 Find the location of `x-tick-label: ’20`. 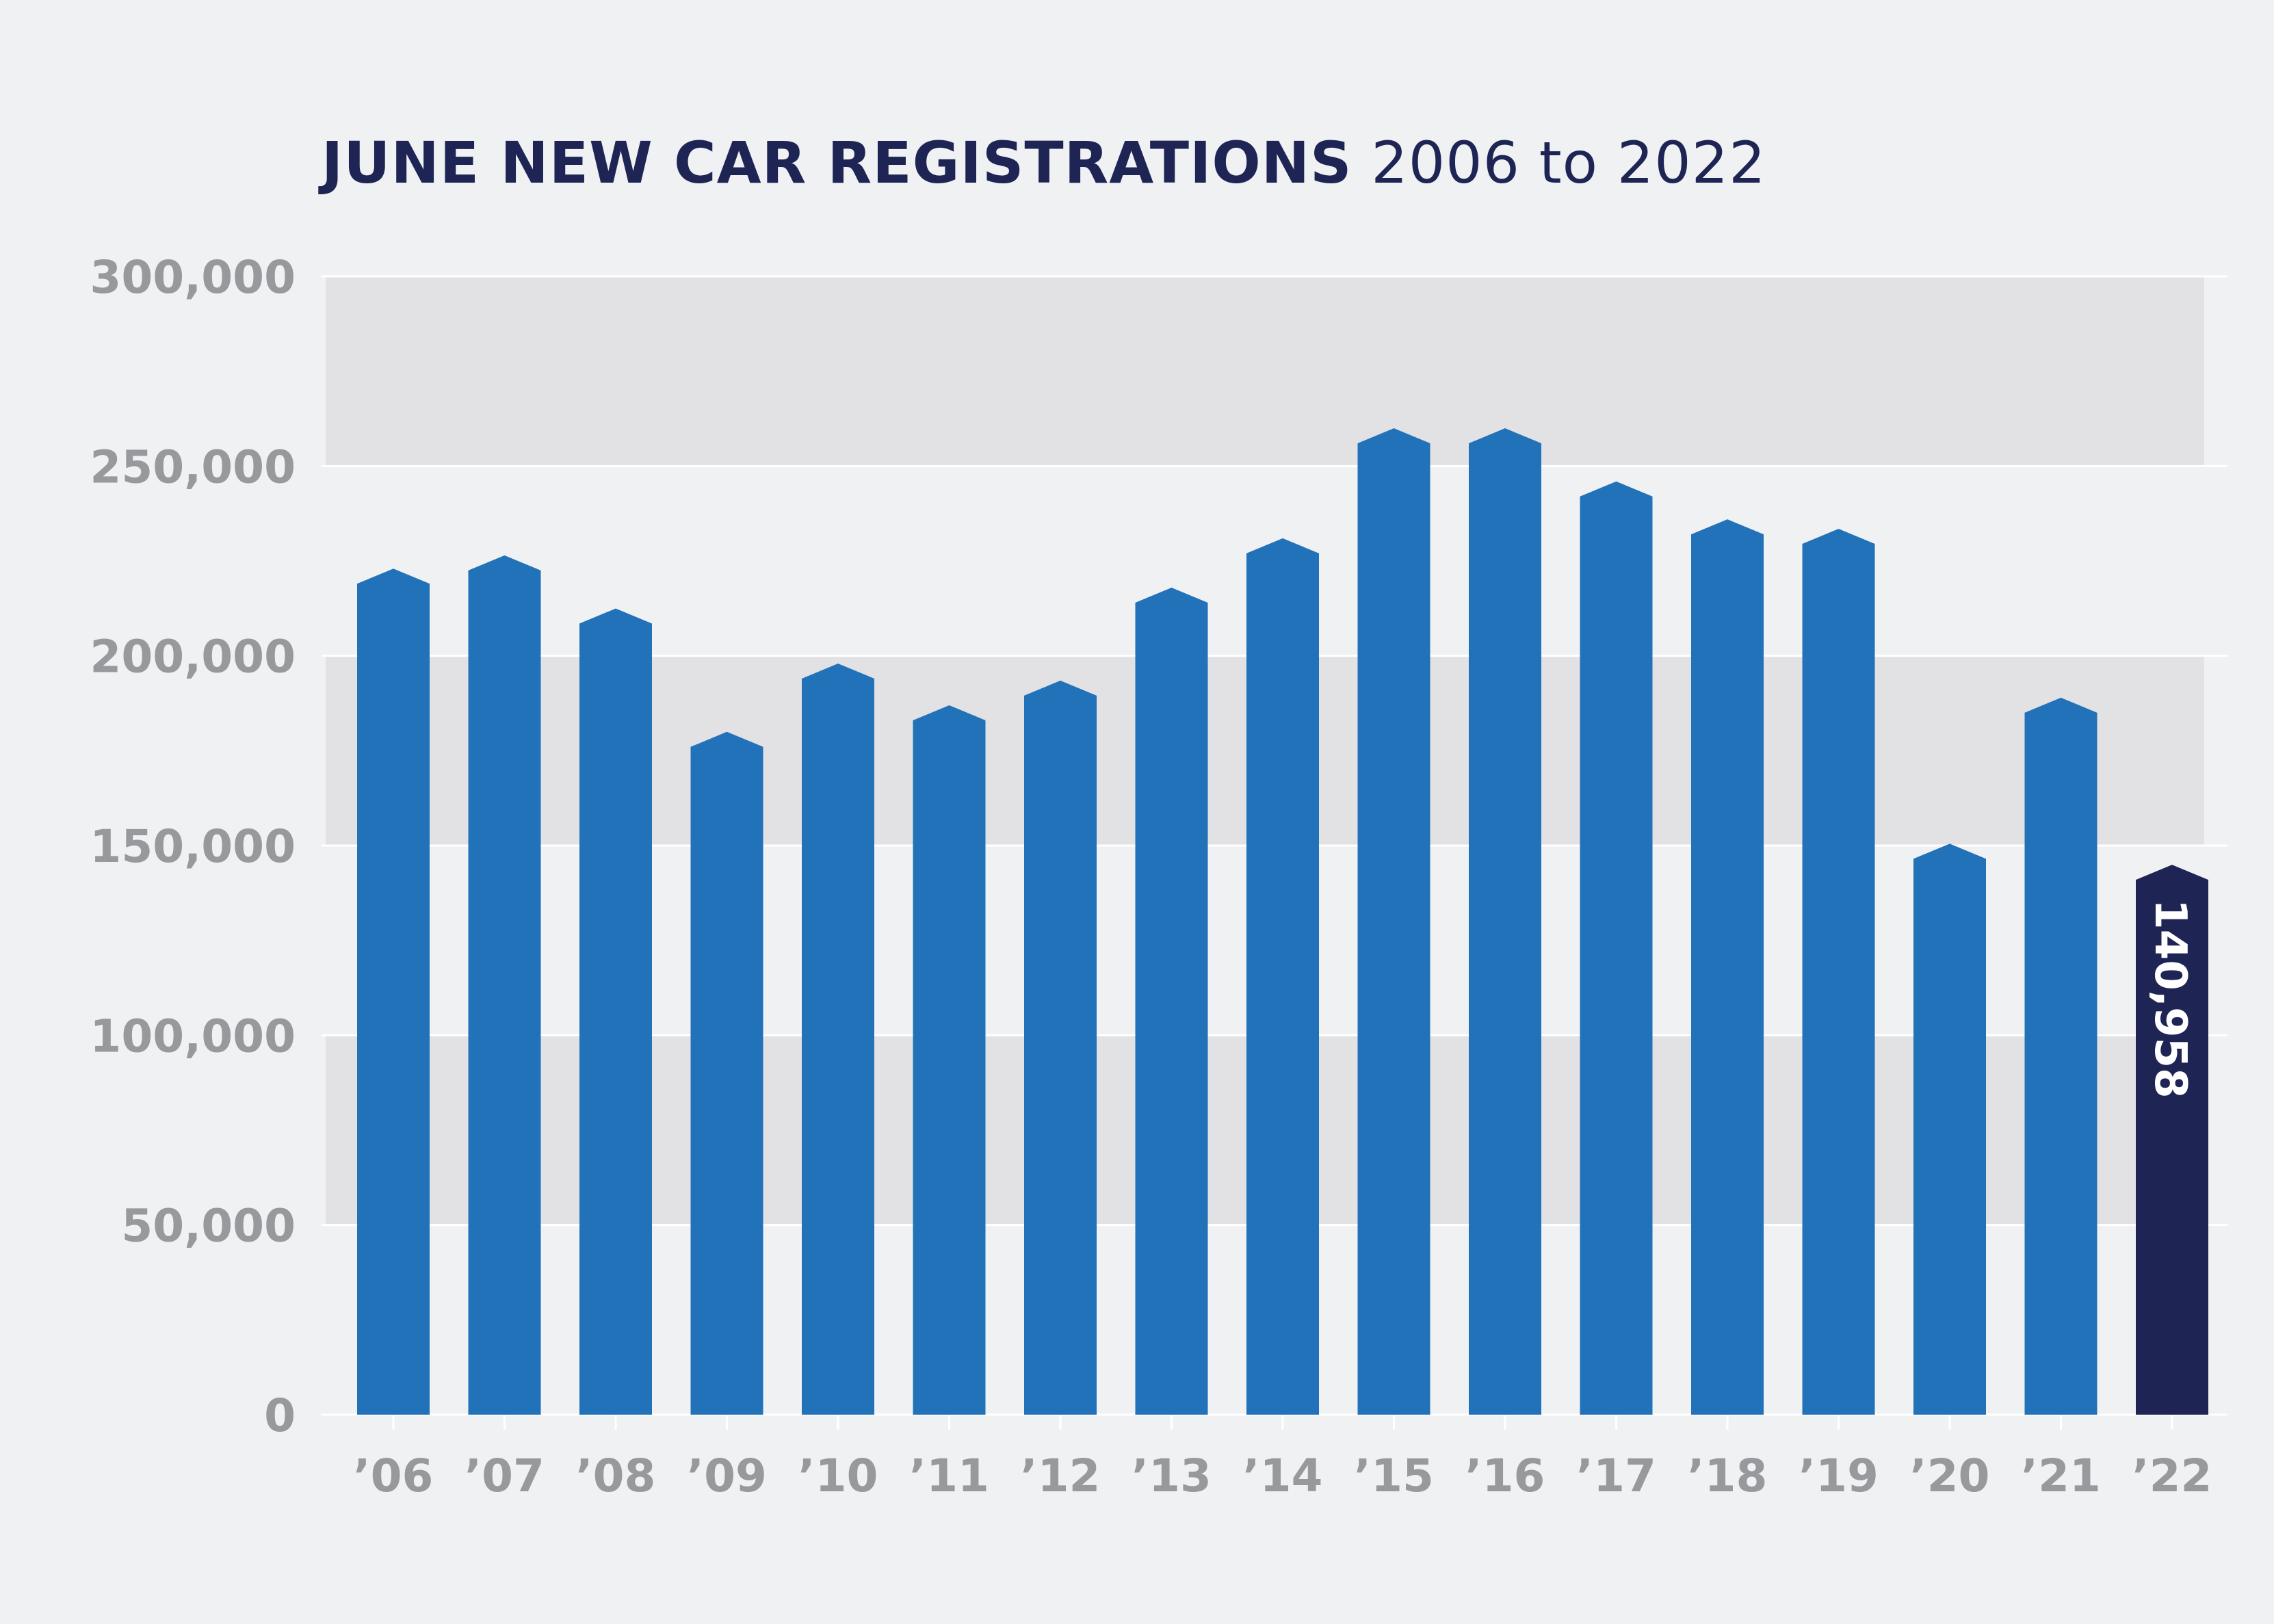

x-tick-label: ’20 is located at coordinates (1950, 1476).